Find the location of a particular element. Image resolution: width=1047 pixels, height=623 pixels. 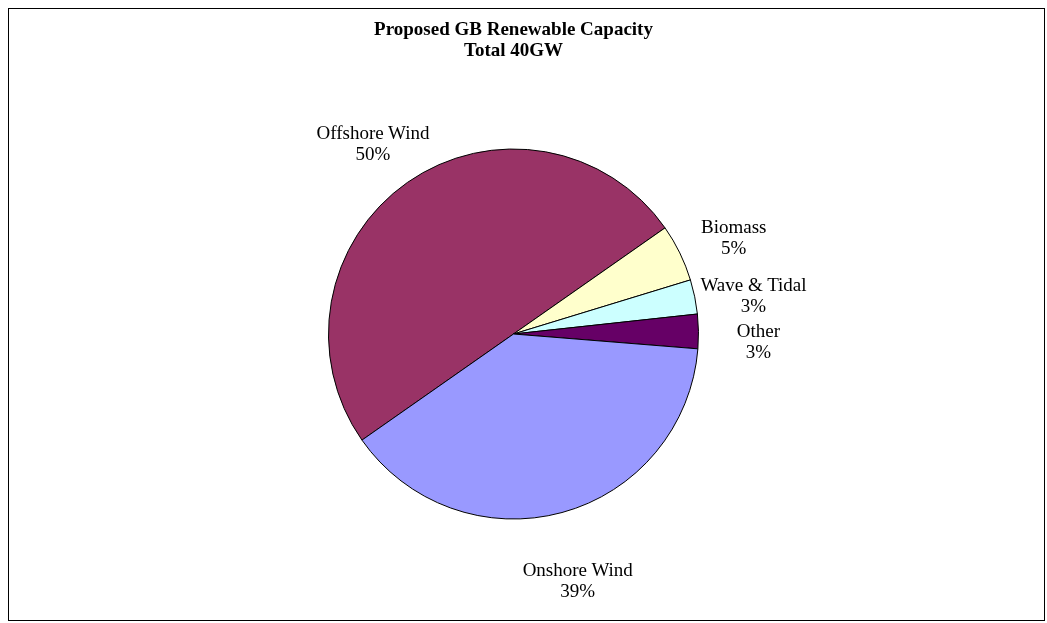

data-label: 39% is located at coordinates (578, 591).